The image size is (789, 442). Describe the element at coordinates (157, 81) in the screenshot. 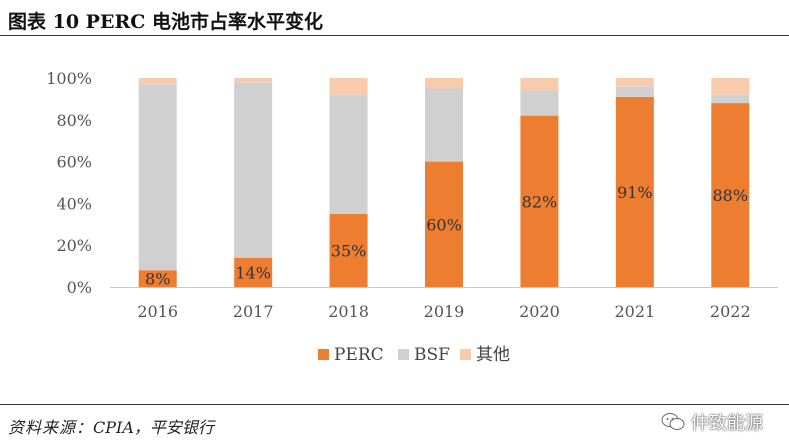

I see `bar-other-2016` at that location.